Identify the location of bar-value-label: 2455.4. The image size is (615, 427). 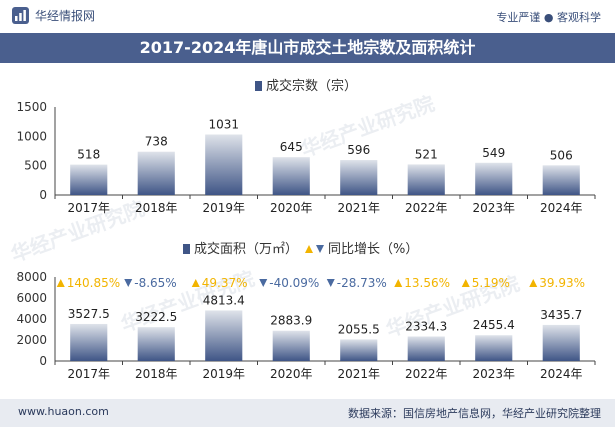
(494, 325).